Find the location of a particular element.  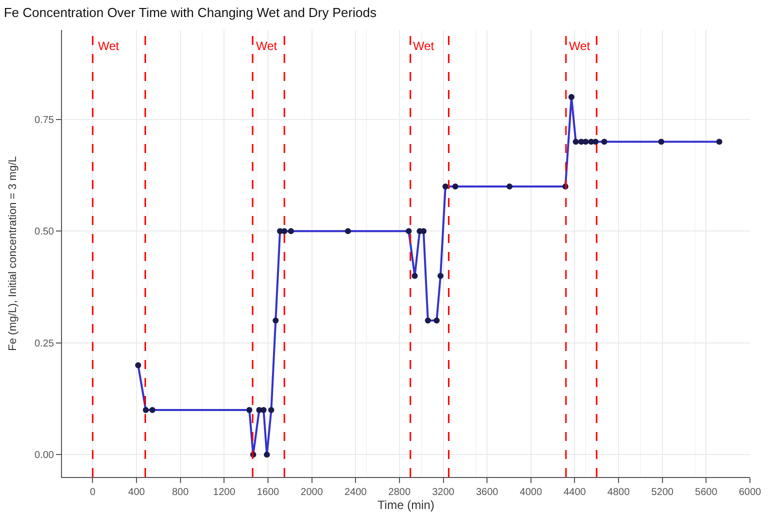

x-tick-label: 4000 is located at coordinates (531, 492).